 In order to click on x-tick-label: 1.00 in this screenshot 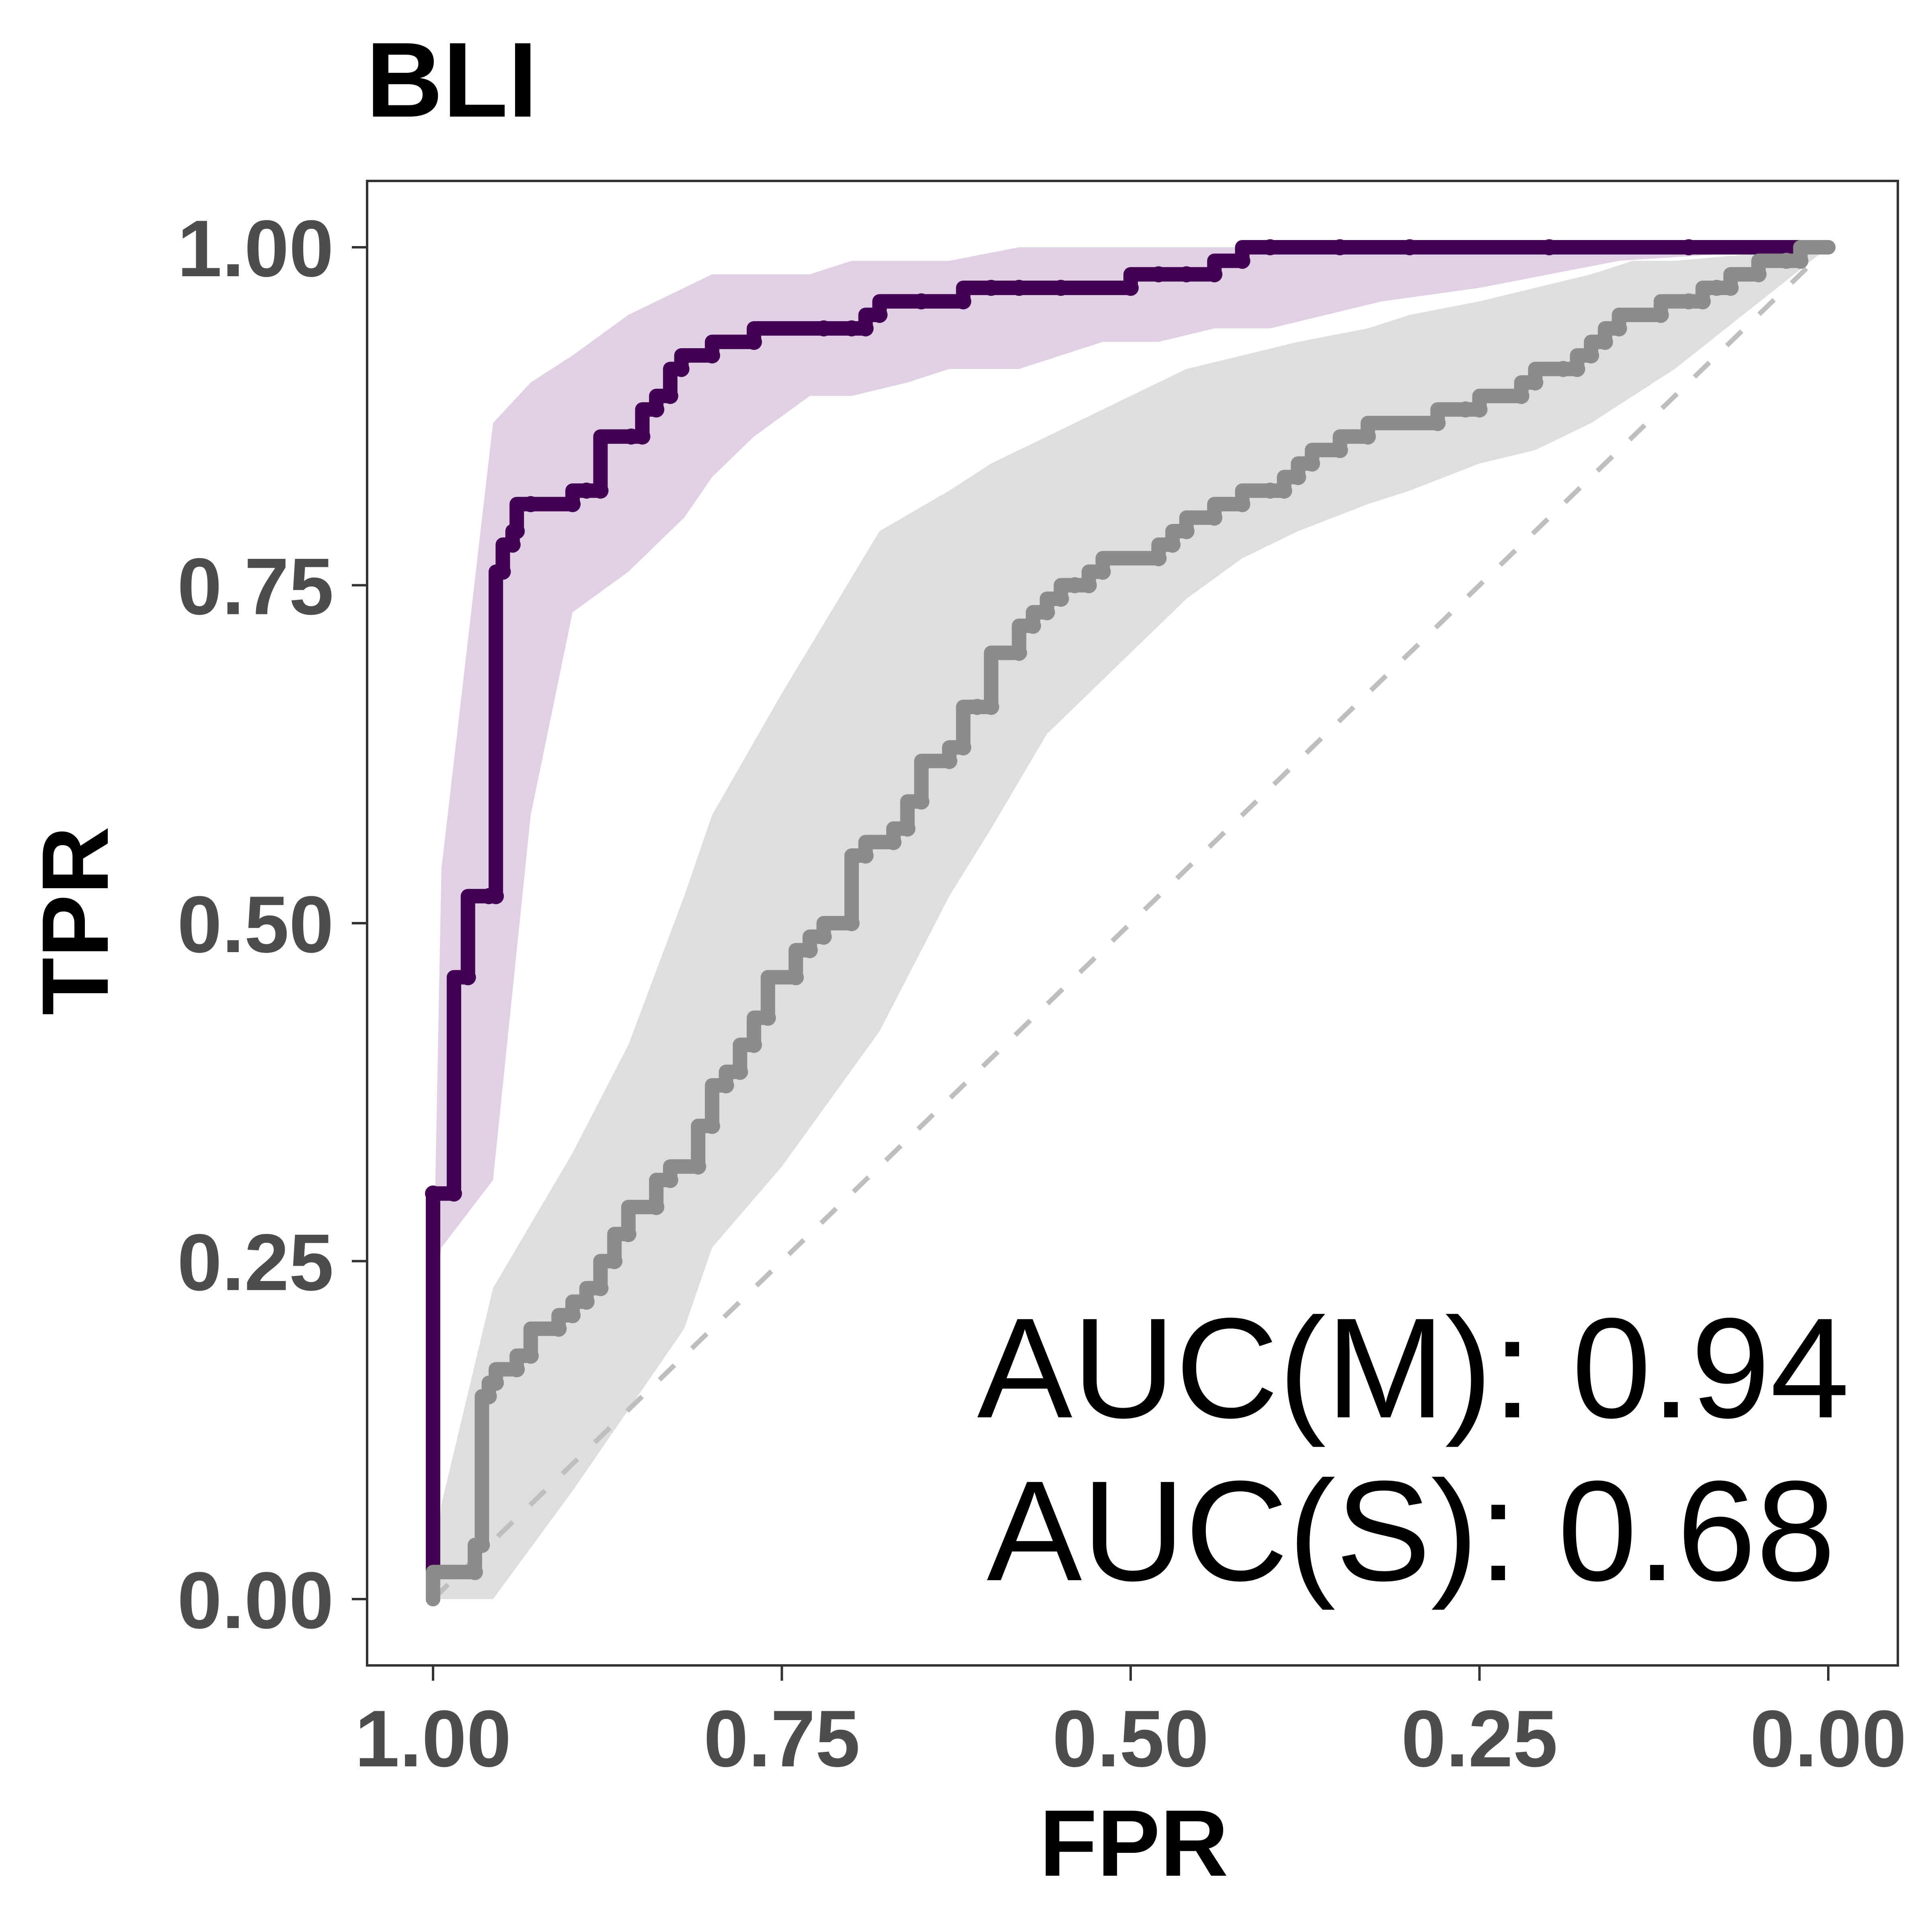, I will do `click(433, 1739)`.